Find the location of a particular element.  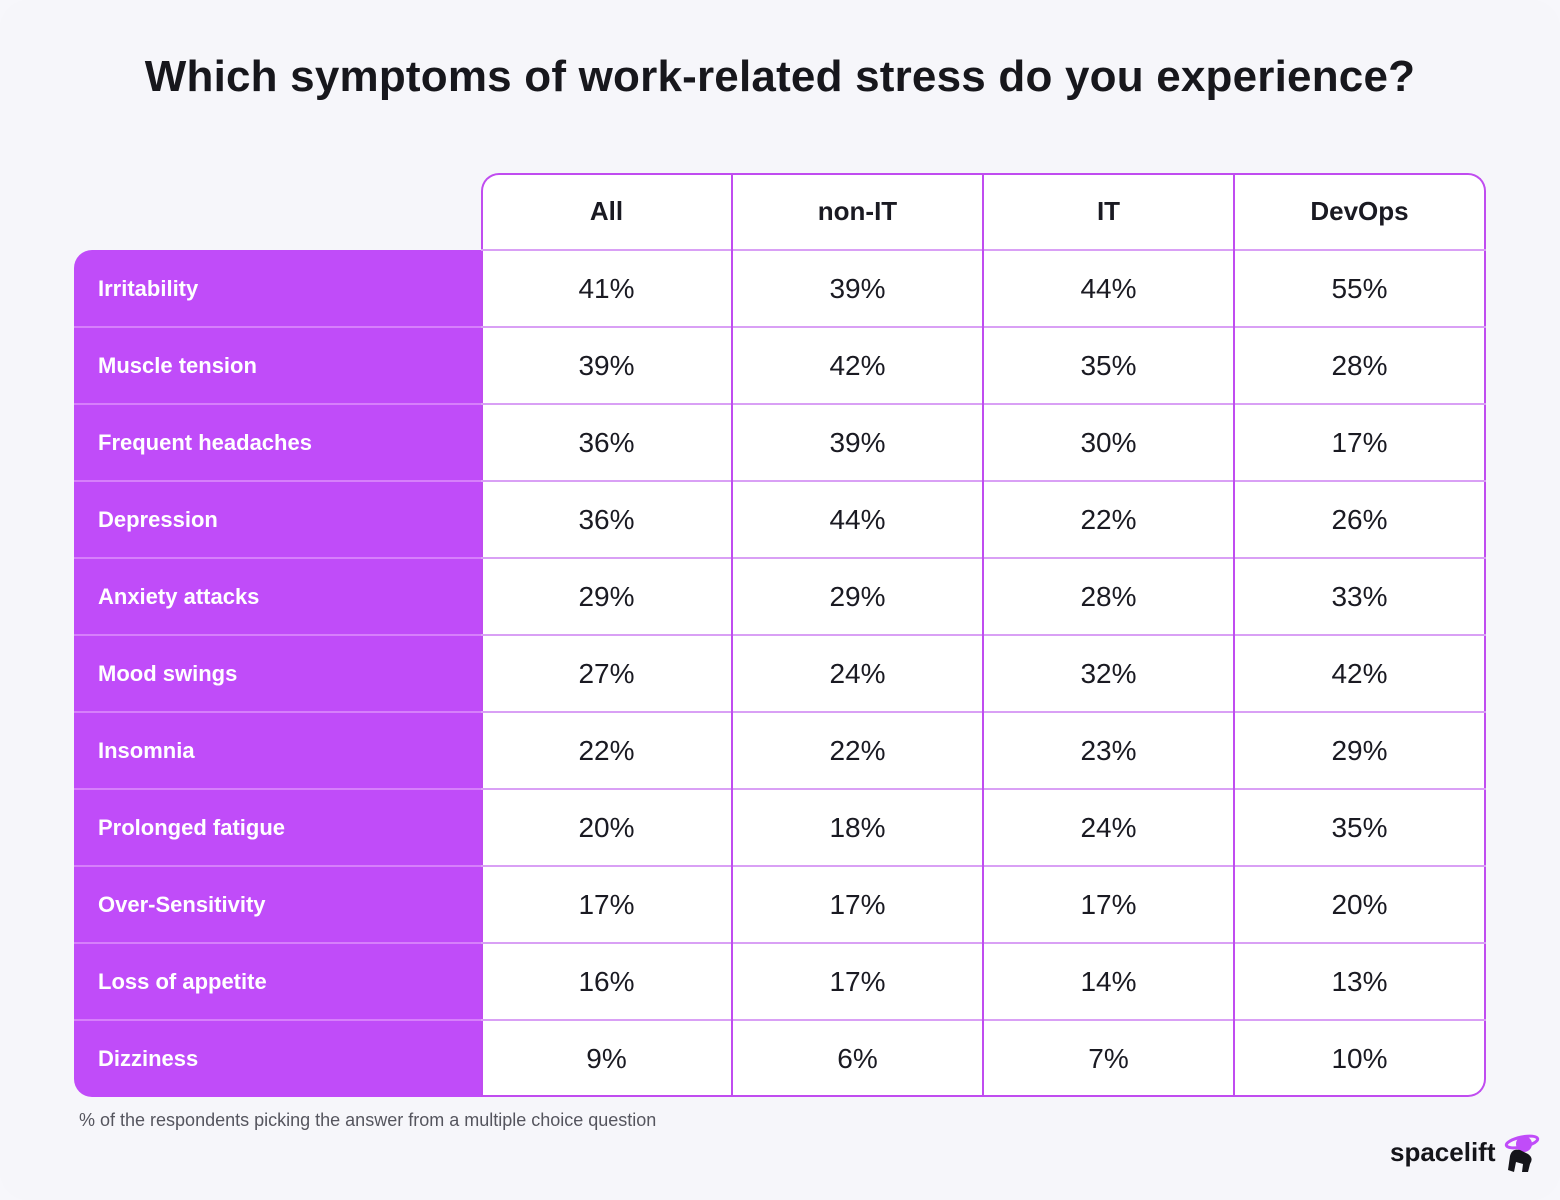

brand-logo: spacelift is located at coordinates (1467, 1152).